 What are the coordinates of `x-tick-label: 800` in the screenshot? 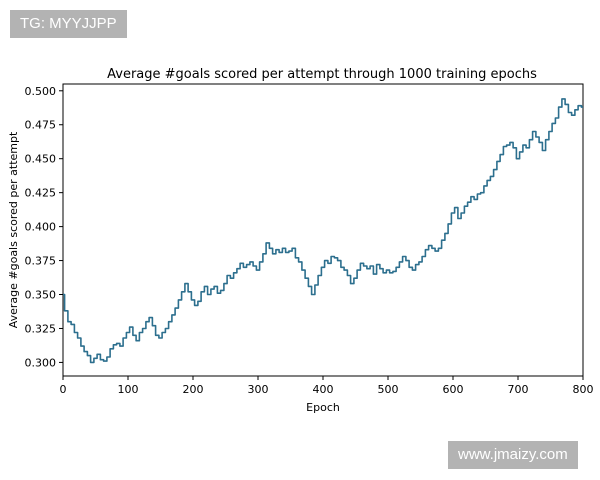 It's located at (583, 389).